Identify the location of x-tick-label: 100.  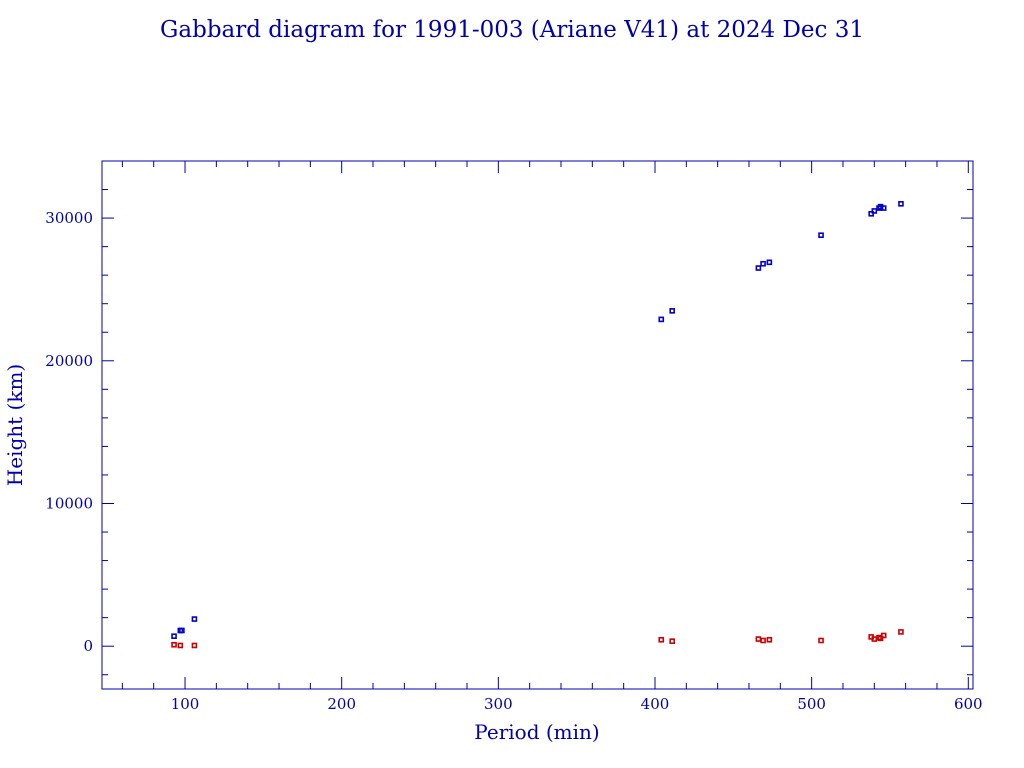
(185, 704).